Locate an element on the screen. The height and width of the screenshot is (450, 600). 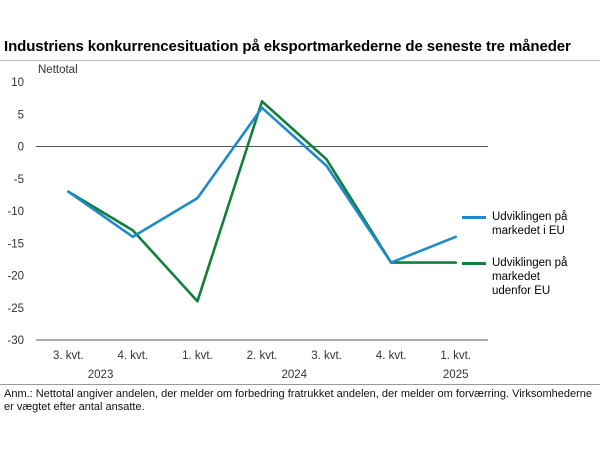
year-label: 2025 is located at coordinates (456, 375).